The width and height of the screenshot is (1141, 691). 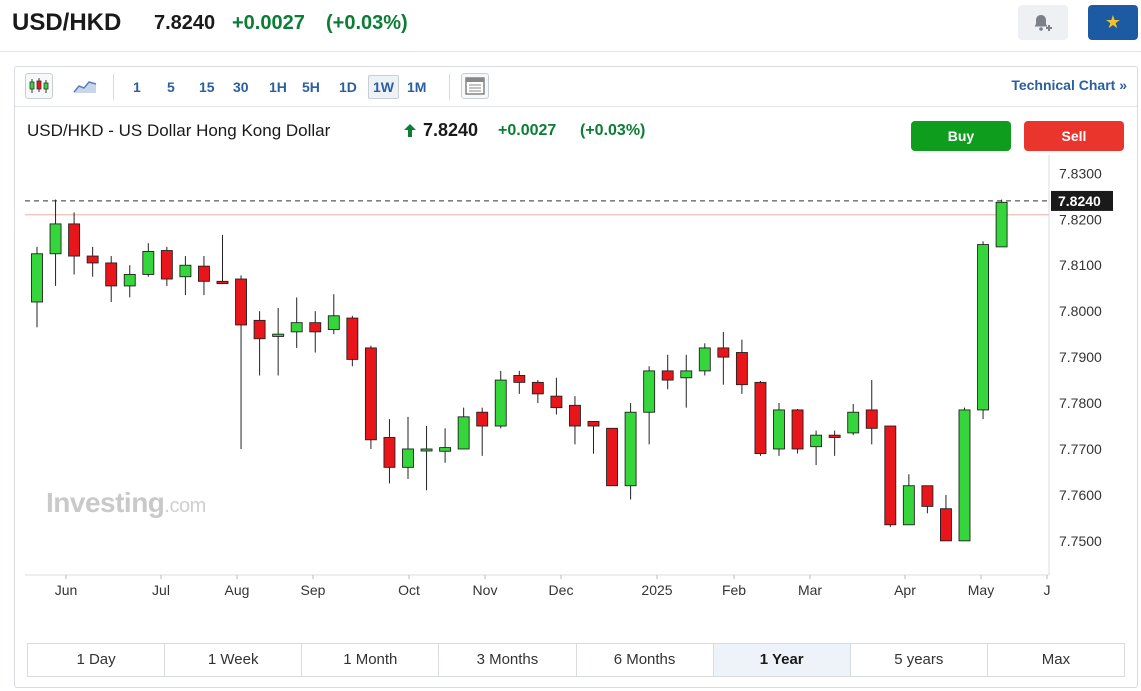 I want to click on range-1-month: 1 Month, so click(x=371, y=660).